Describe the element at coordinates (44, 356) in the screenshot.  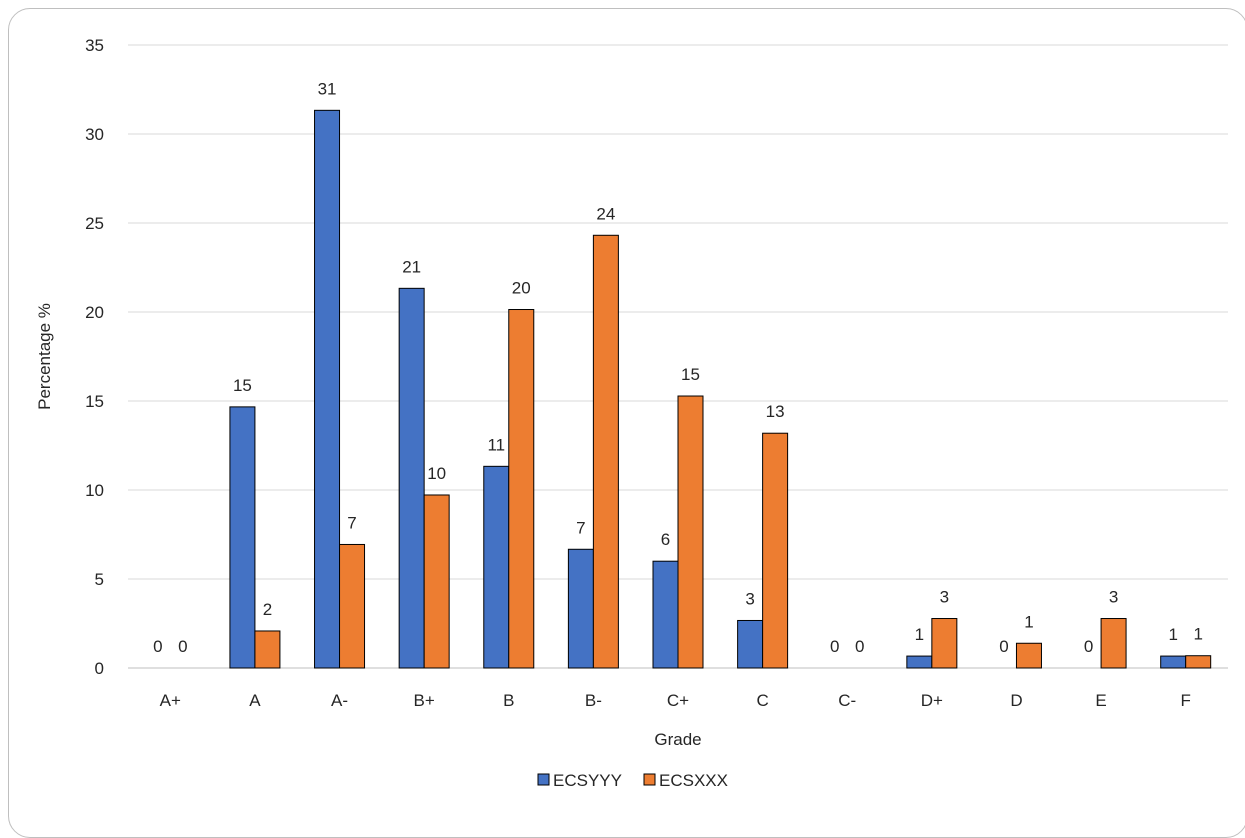
I see `y-axis-title: Percentage %` at that location.